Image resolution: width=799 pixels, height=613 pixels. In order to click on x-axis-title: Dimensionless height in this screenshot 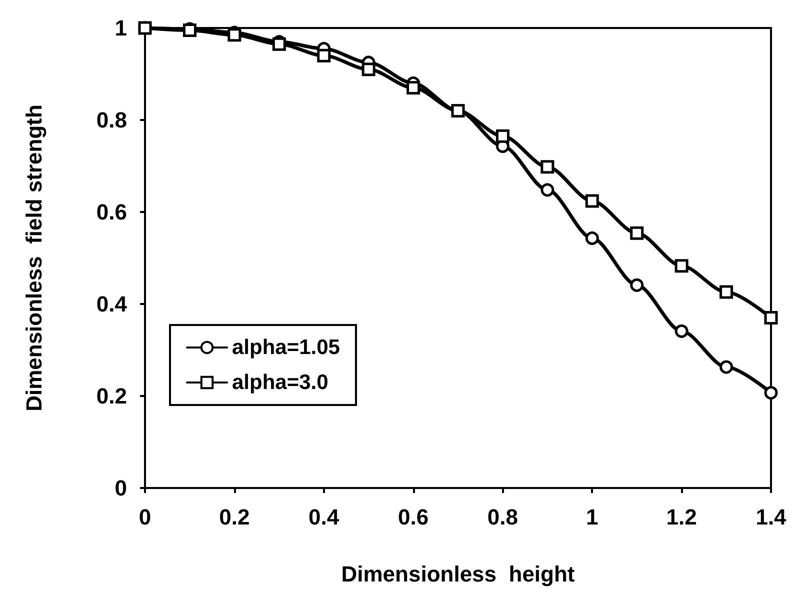, I will do `click(458, 574)`.